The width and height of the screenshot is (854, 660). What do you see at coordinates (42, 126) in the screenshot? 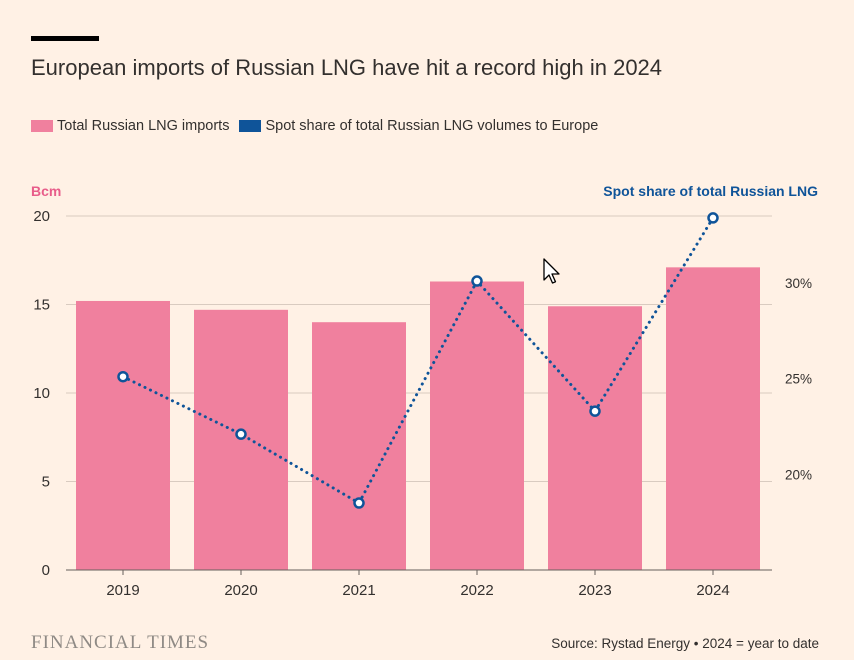
I see `legend-swatch-imports` at bounding box center [42, 126].